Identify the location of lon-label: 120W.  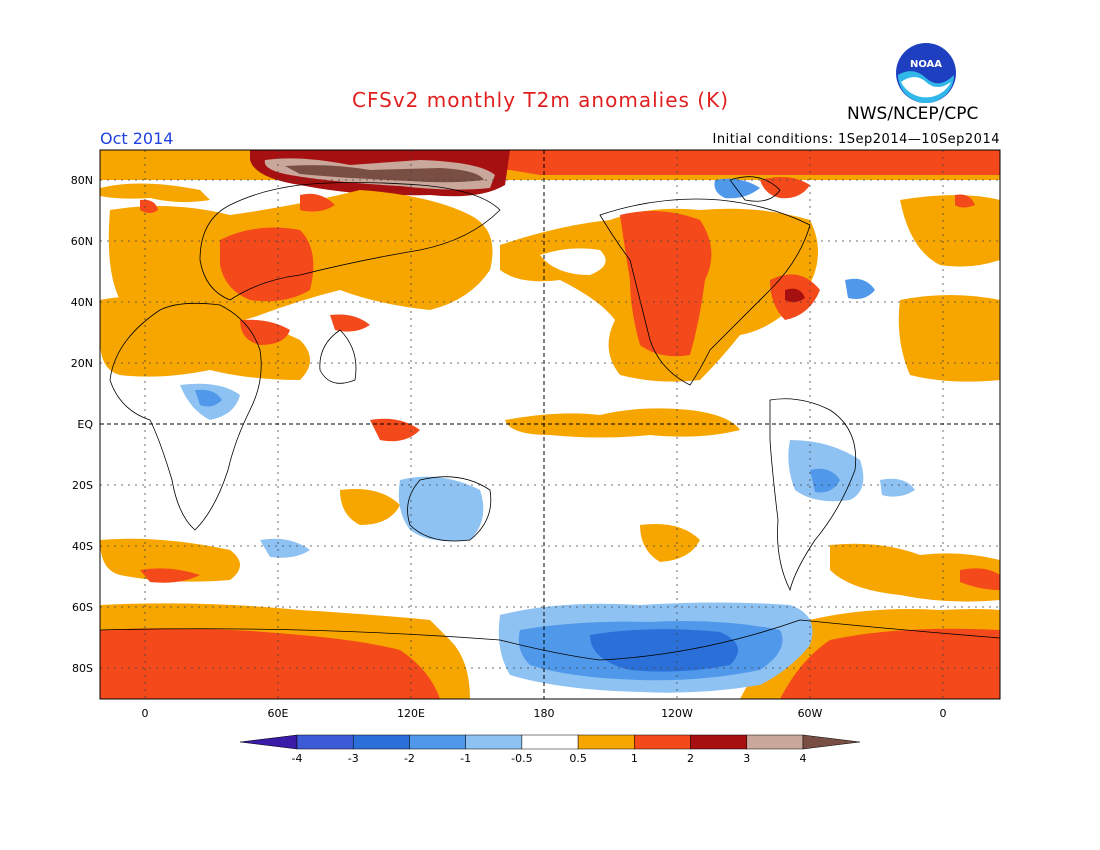
(677, 713).